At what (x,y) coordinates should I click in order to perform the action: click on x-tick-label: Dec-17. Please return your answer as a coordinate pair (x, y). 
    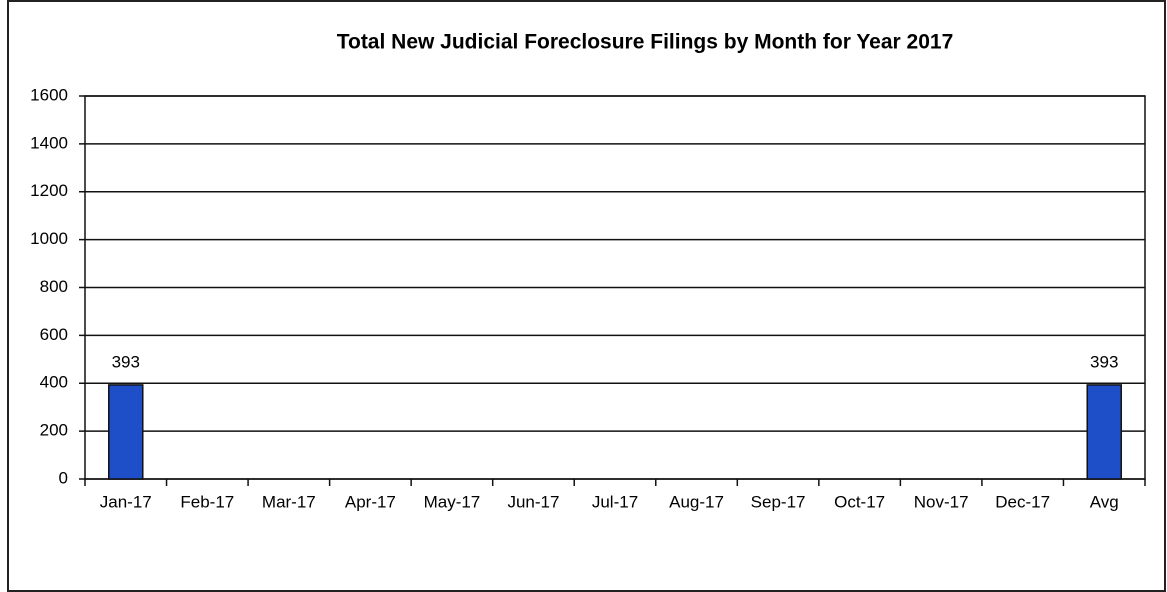
    Looking at the image, I should click on (1022, 501).